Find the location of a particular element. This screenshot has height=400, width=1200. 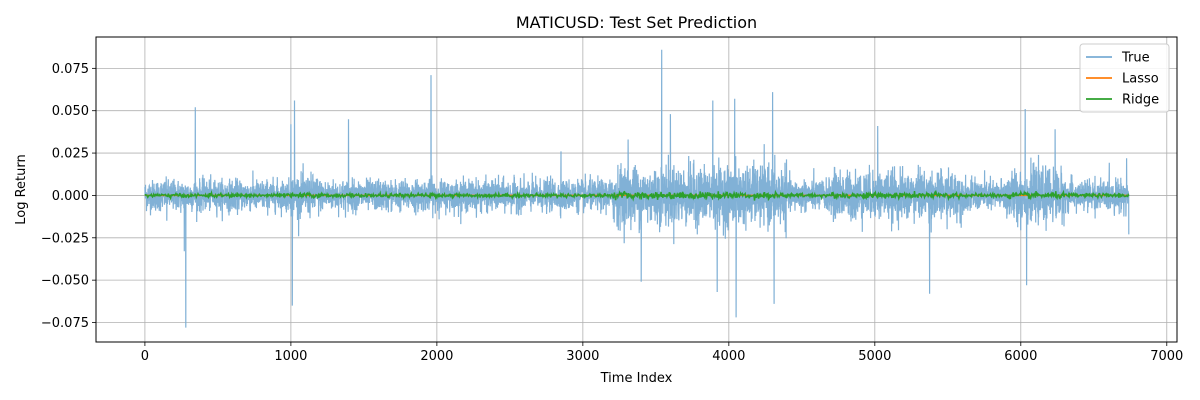

y-axis-label: Log Return is located at coordinates (21, 189).